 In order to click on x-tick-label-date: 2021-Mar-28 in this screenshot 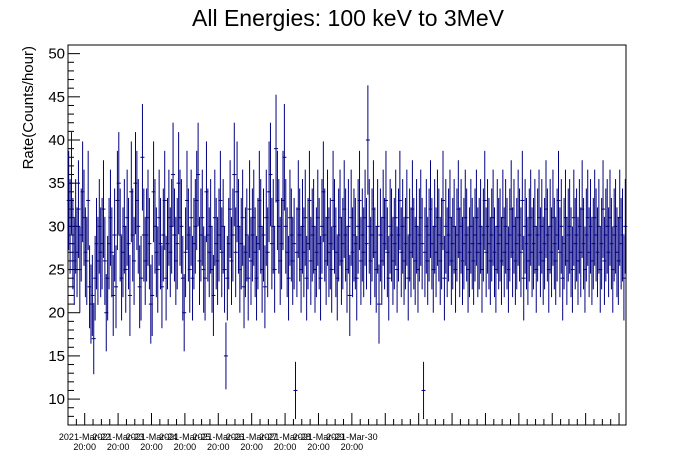, I will do `click(285, 437)`.